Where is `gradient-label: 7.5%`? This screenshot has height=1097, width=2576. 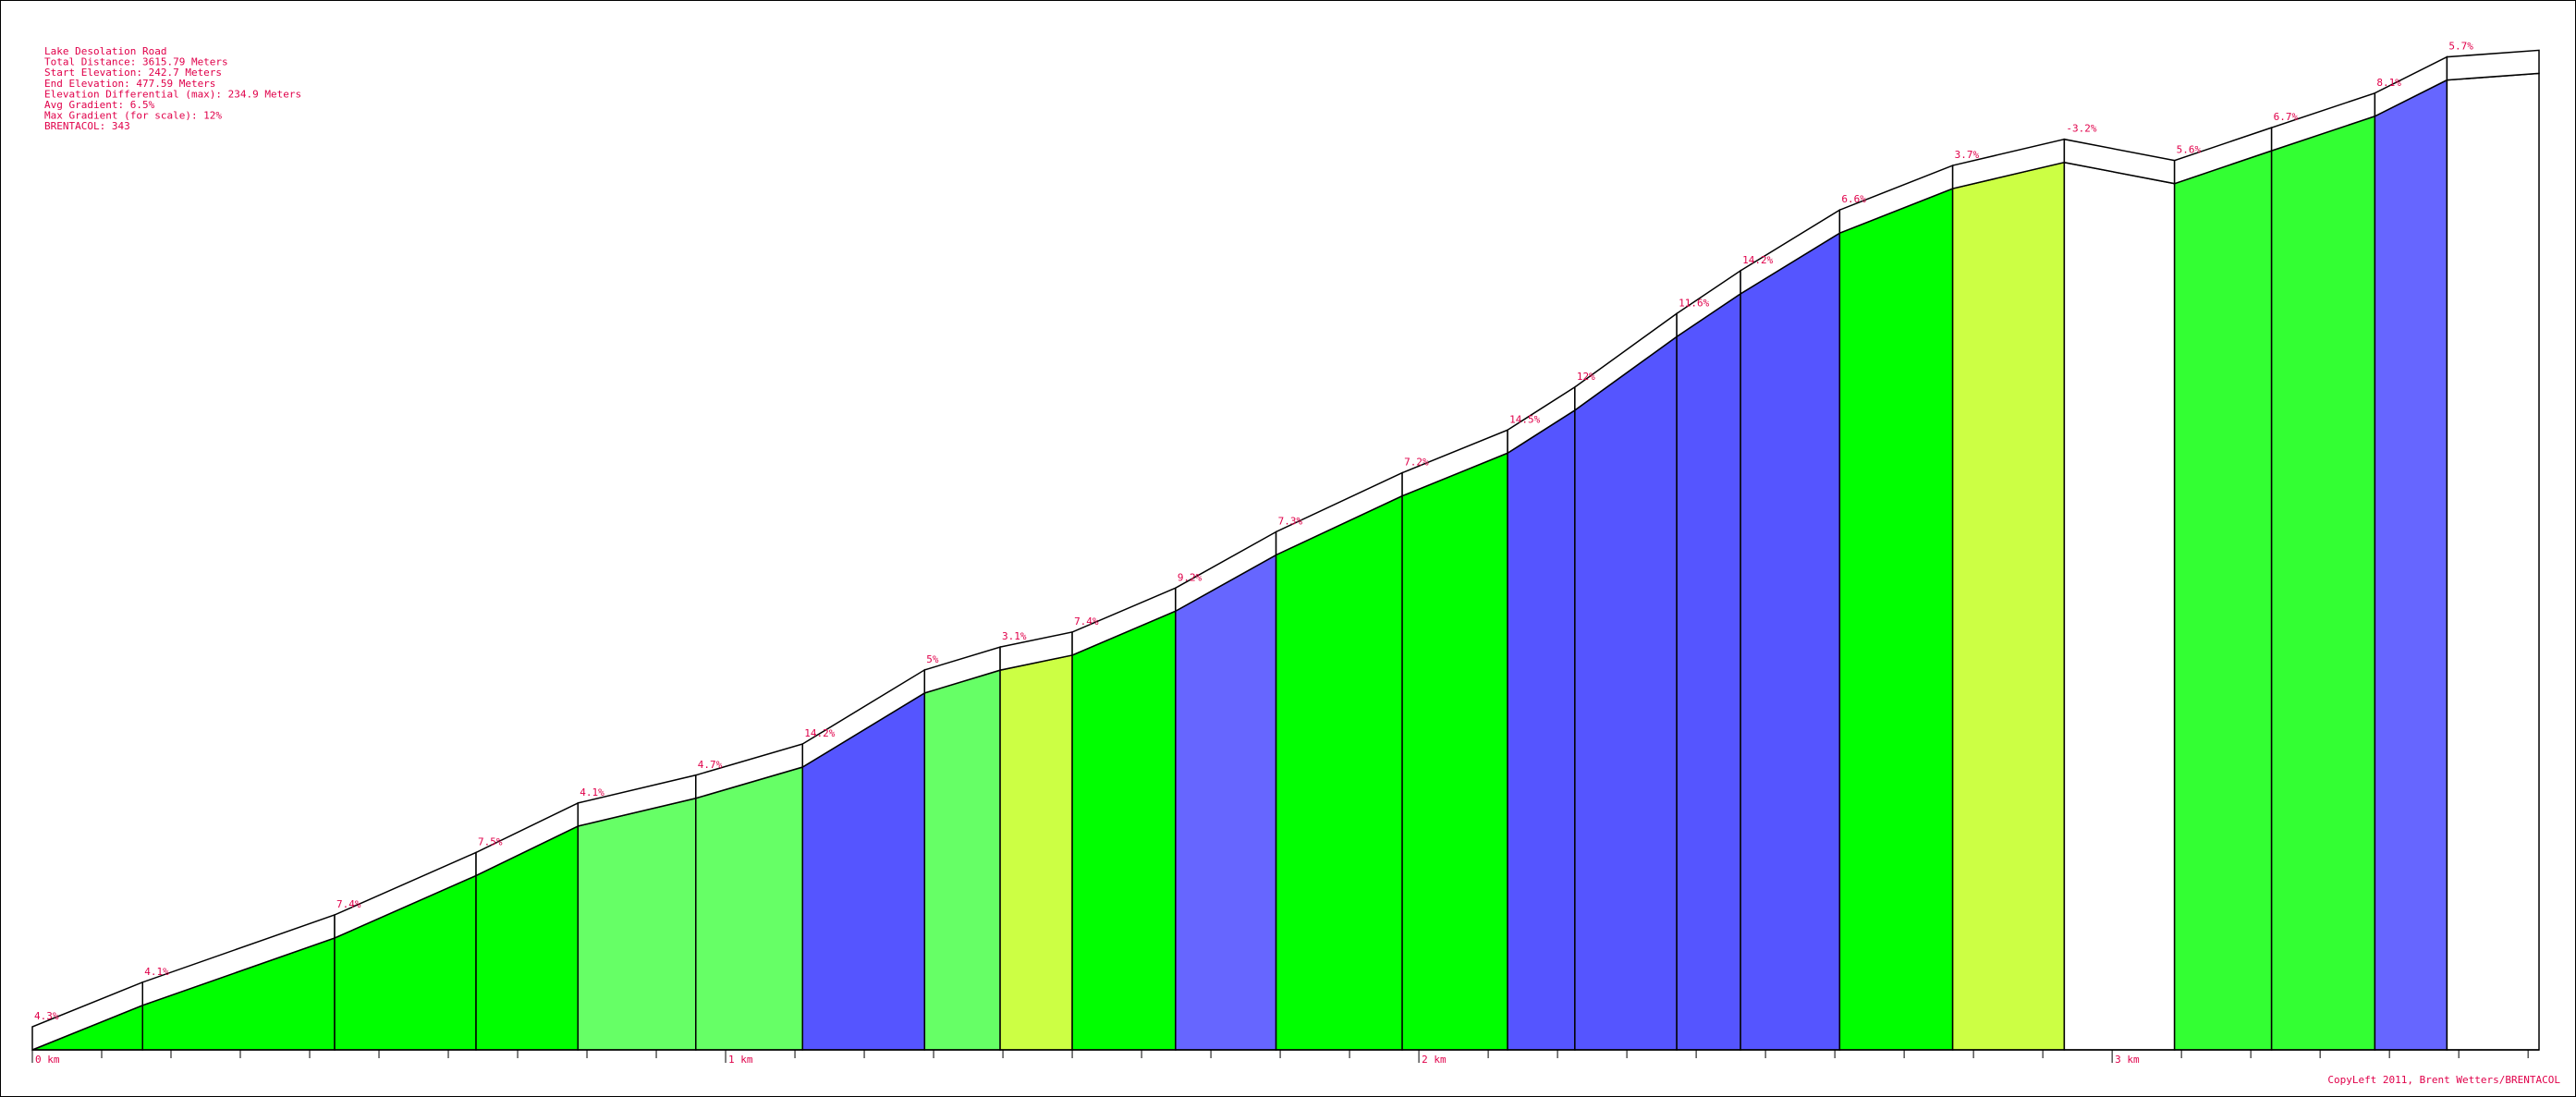 gradient-label: 7.5% is located at coordinates (490, 841).